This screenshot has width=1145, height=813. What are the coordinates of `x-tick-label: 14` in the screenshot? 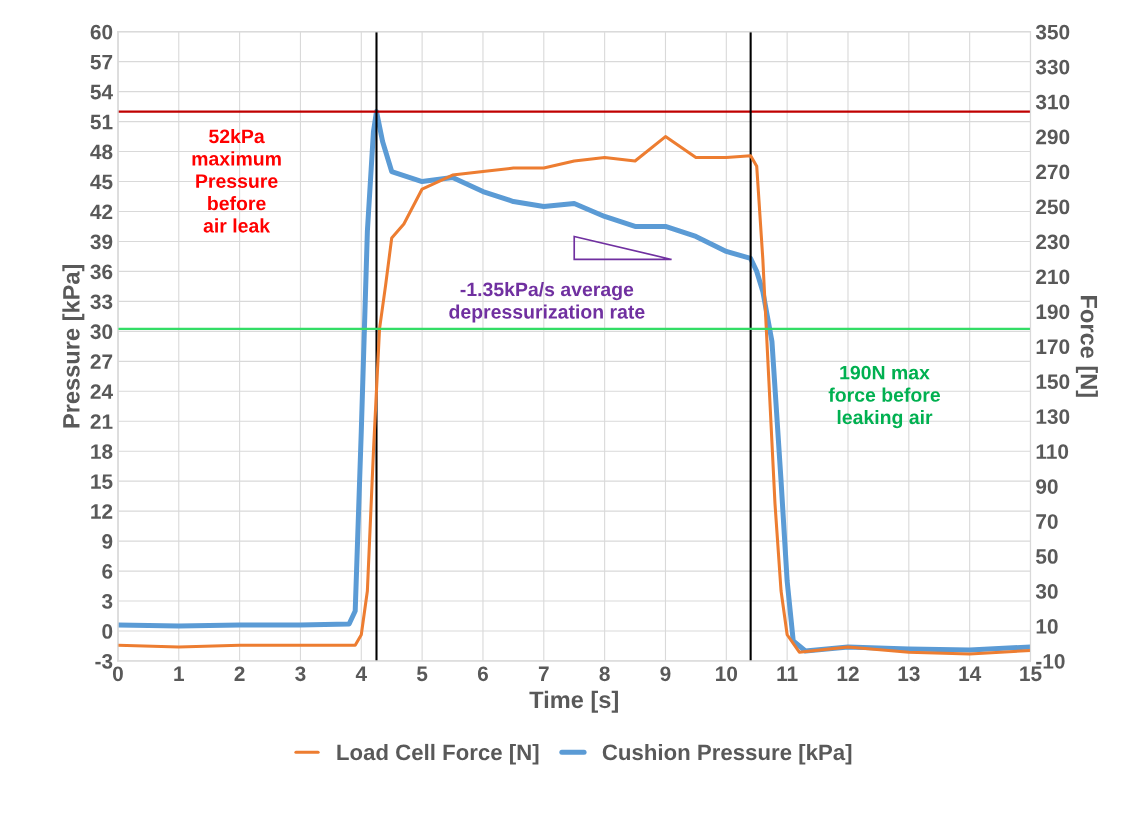 It's located at (970, 673).